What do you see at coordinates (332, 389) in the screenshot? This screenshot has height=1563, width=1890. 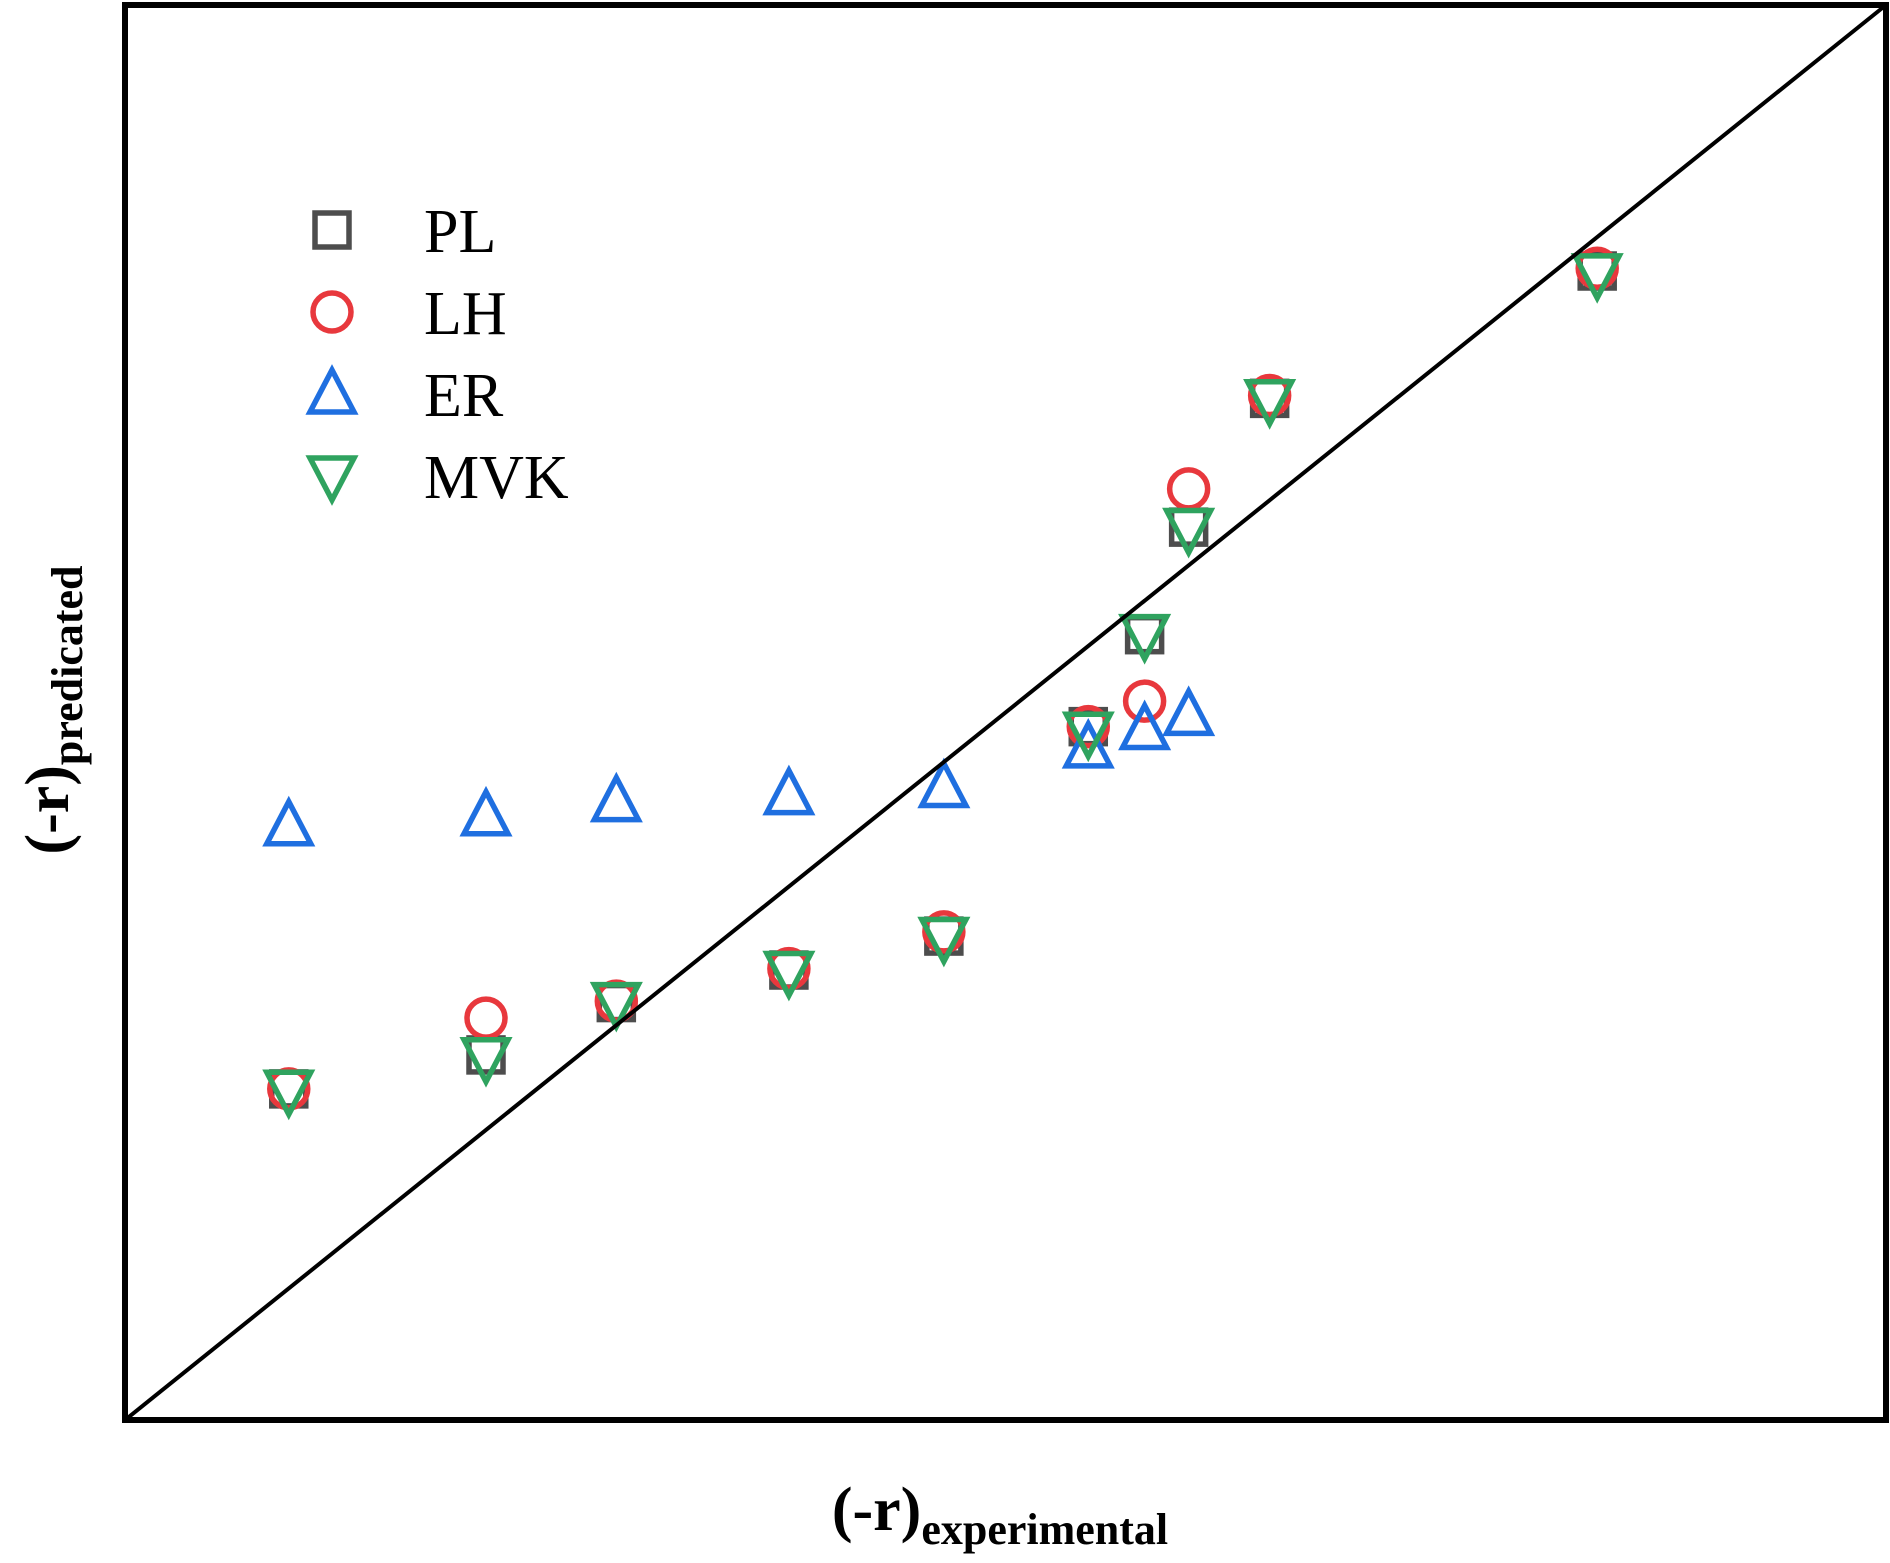 I see `legend-marker-triangle-up` at bounding box center [332, 389].